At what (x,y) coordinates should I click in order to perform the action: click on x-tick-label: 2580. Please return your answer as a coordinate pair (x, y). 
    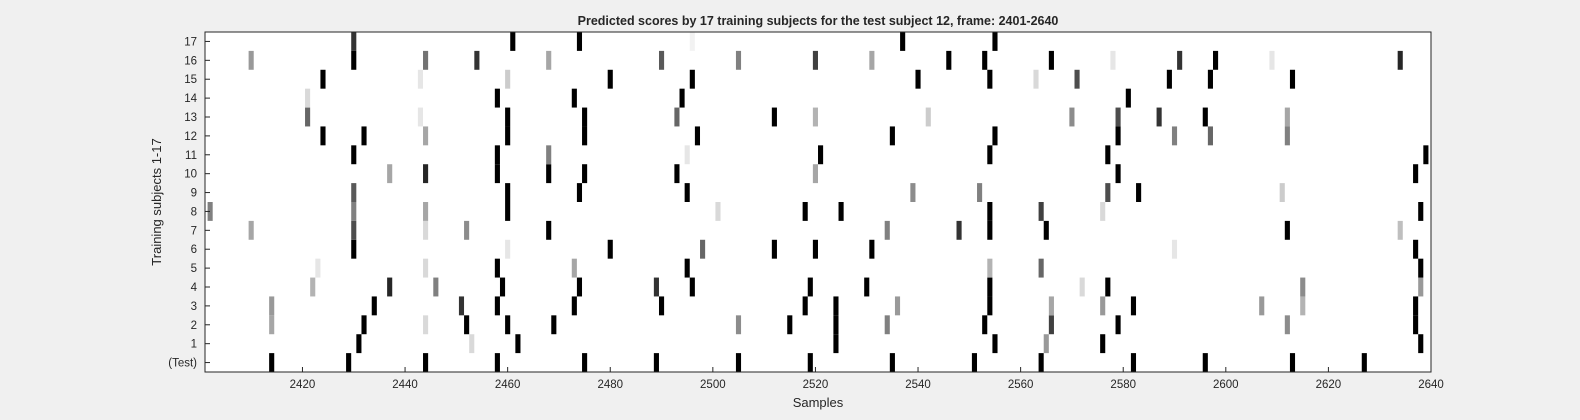
    Looking at the image, I should click on (1123, 385).